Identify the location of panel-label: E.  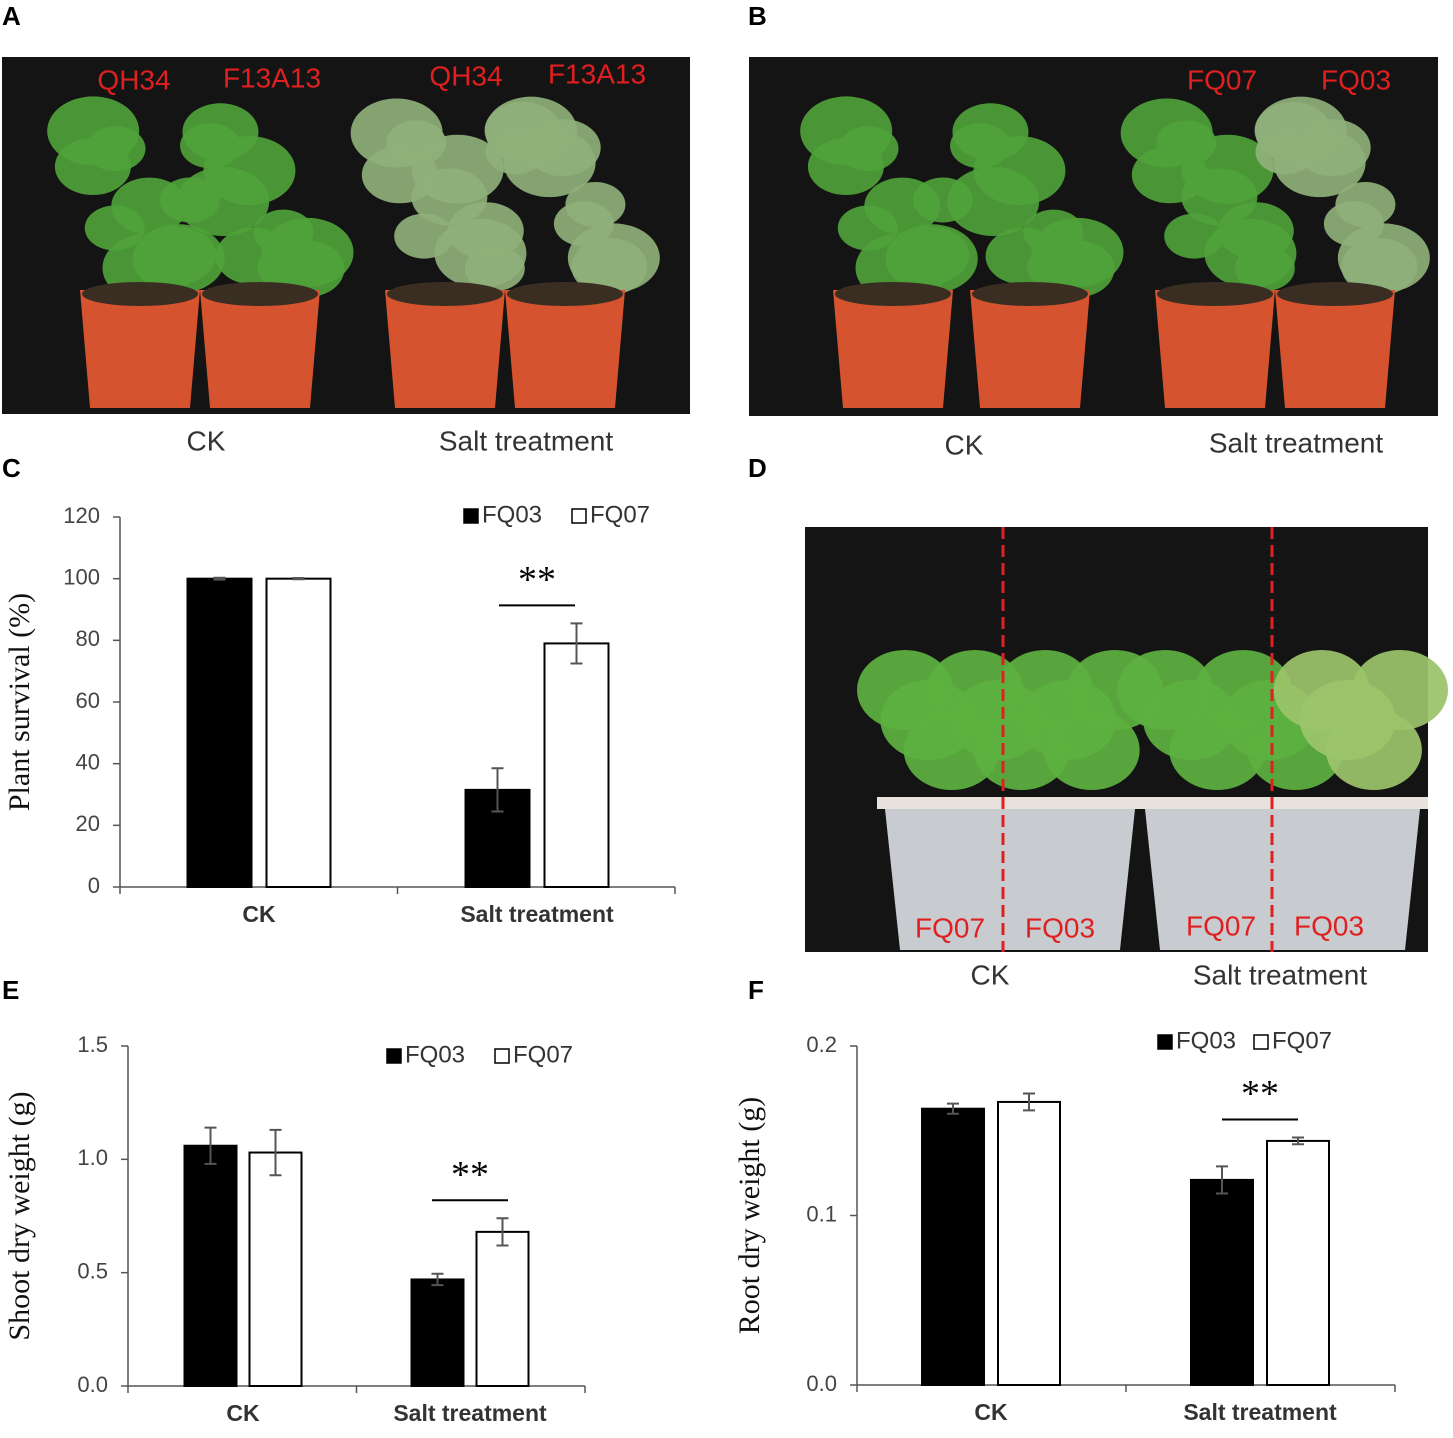
(10, 990).